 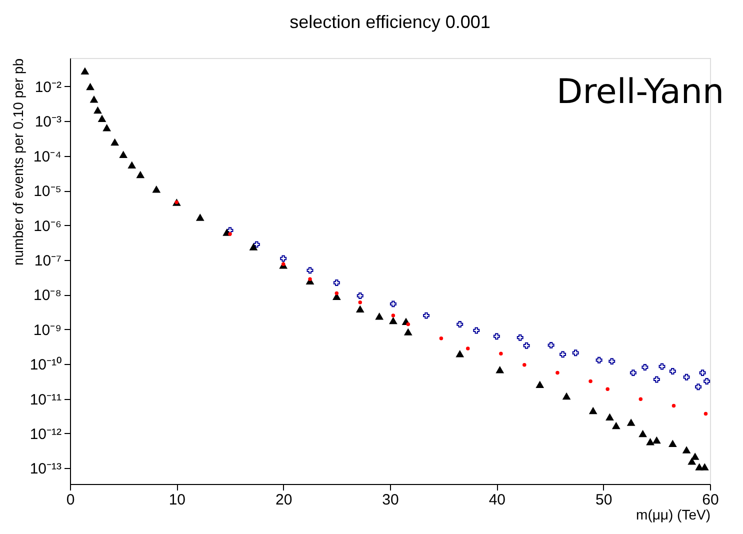 What do you see at coordinates (46, 434) in the screenshot?
I see `y-tick-label: 10⁻¹²` at bounding box center [46, 434].